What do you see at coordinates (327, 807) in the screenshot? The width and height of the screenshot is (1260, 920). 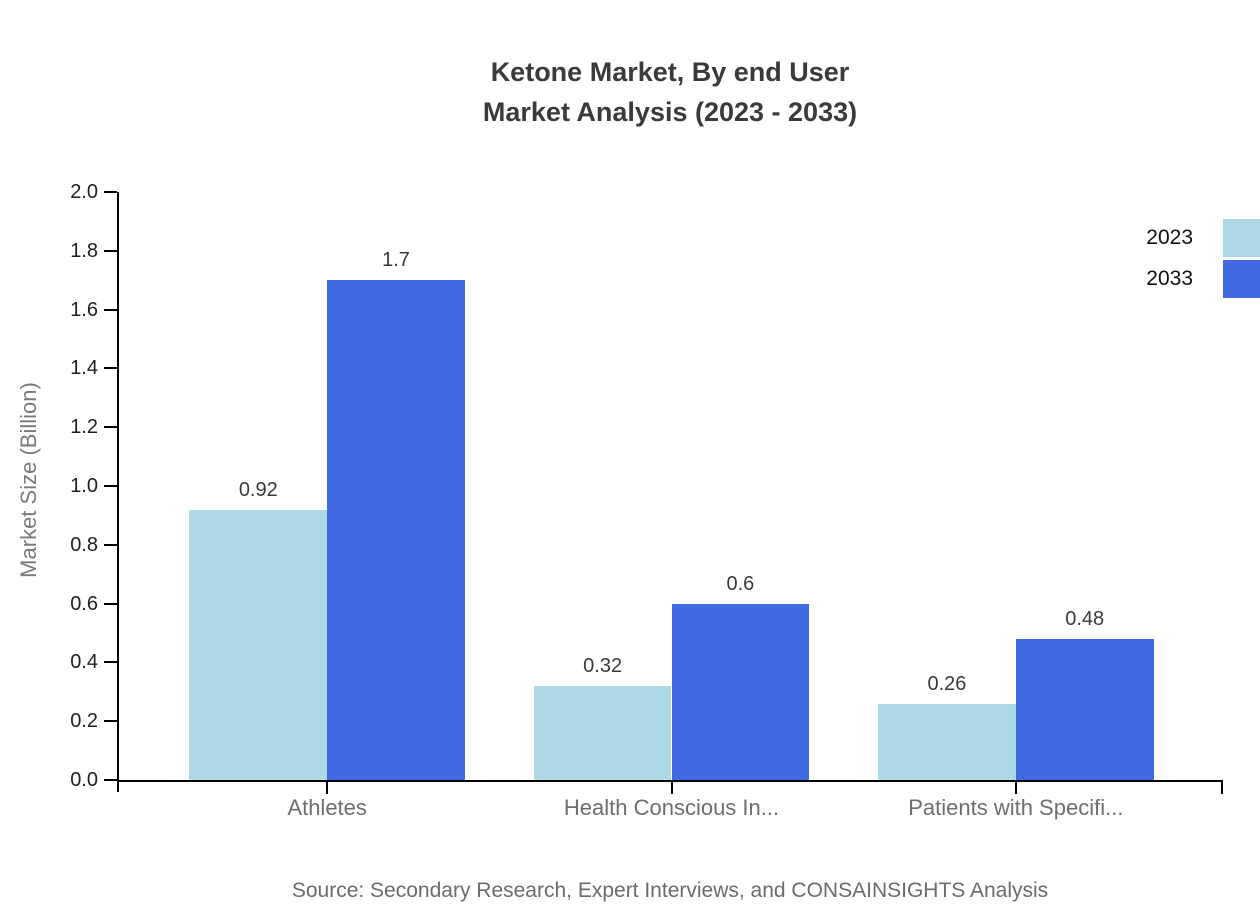 I see `x-category-label-0: Athletes` at bounding box center [327, 807].